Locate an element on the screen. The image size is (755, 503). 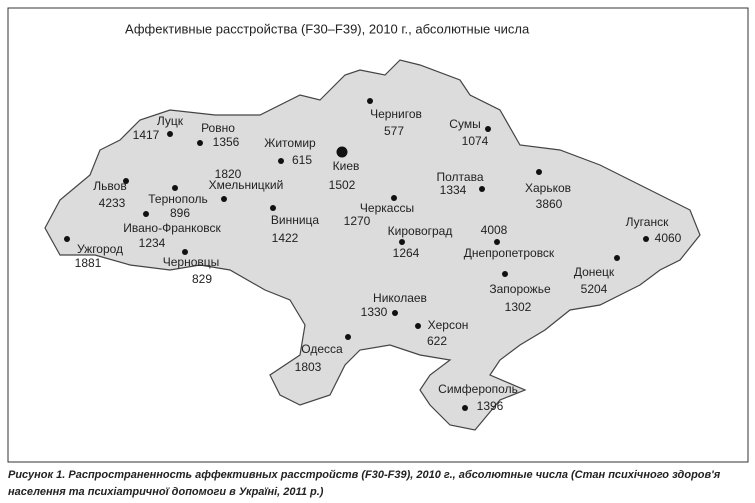
city-name: Симферополь is located at coordinates (478, 389).